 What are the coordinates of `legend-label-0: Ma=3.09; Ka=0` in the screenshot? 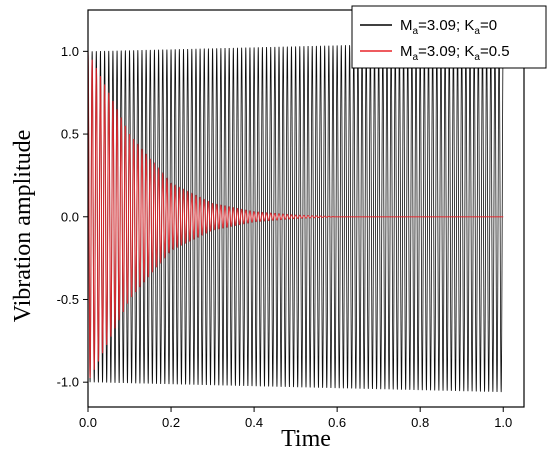 It's located at (448, 27).